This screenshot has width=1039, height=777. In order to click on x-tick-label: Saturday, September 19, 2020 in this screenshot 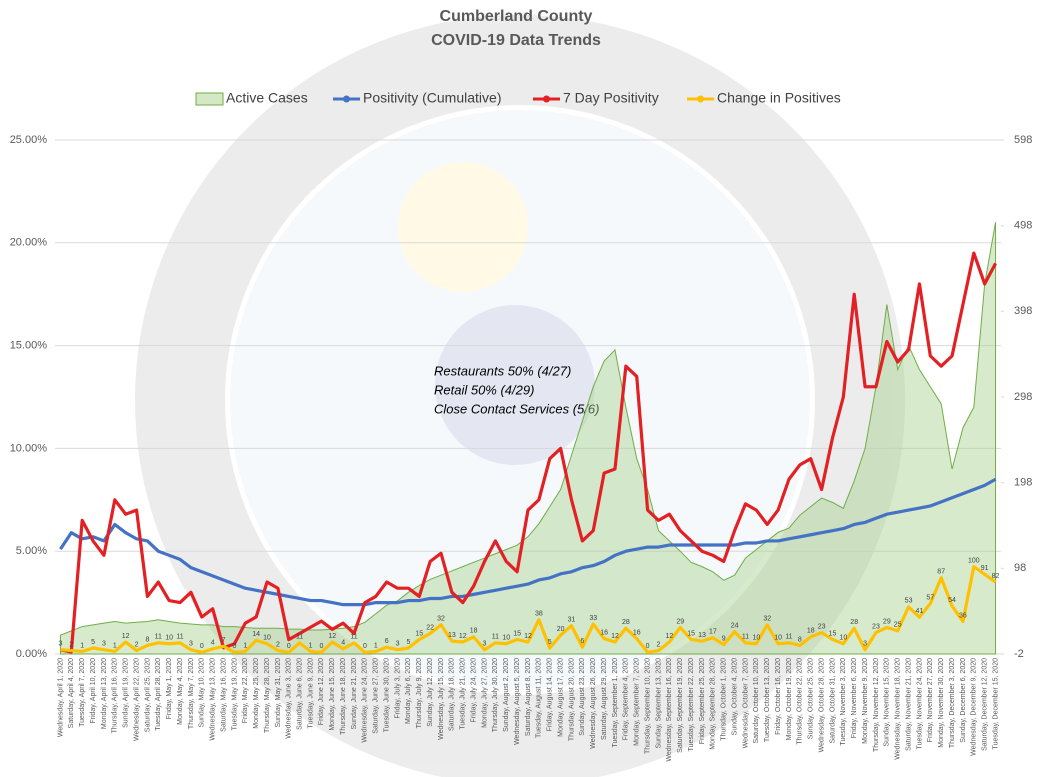, I will do `click(680, 705)`.